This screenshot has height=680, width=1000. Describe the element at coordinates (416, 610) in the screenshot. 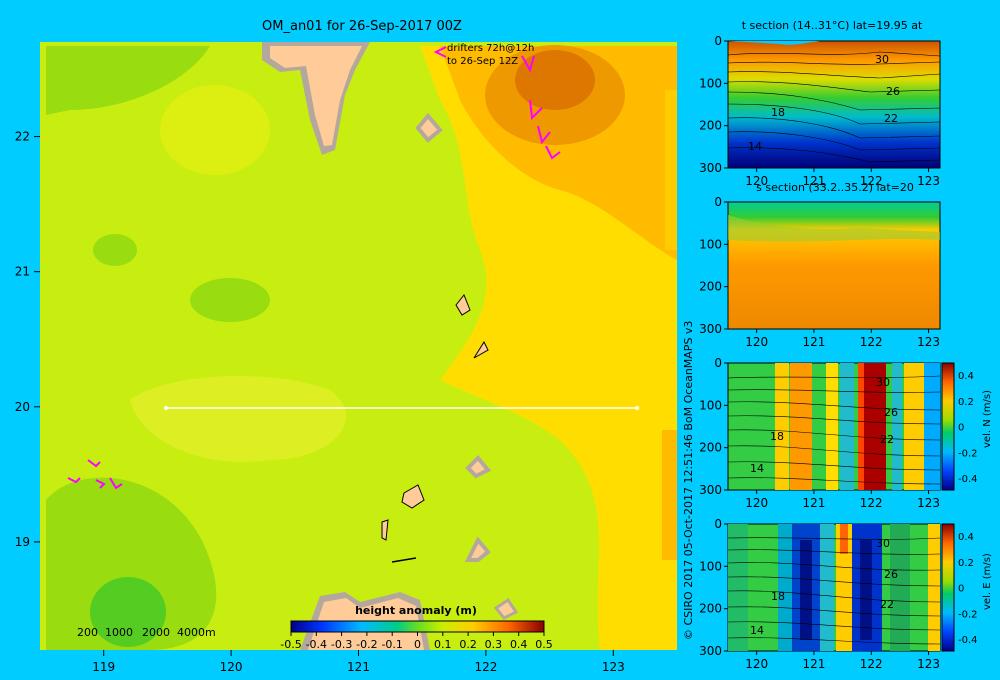

I see `colorbar-label: height anomaly (m)` at that location.